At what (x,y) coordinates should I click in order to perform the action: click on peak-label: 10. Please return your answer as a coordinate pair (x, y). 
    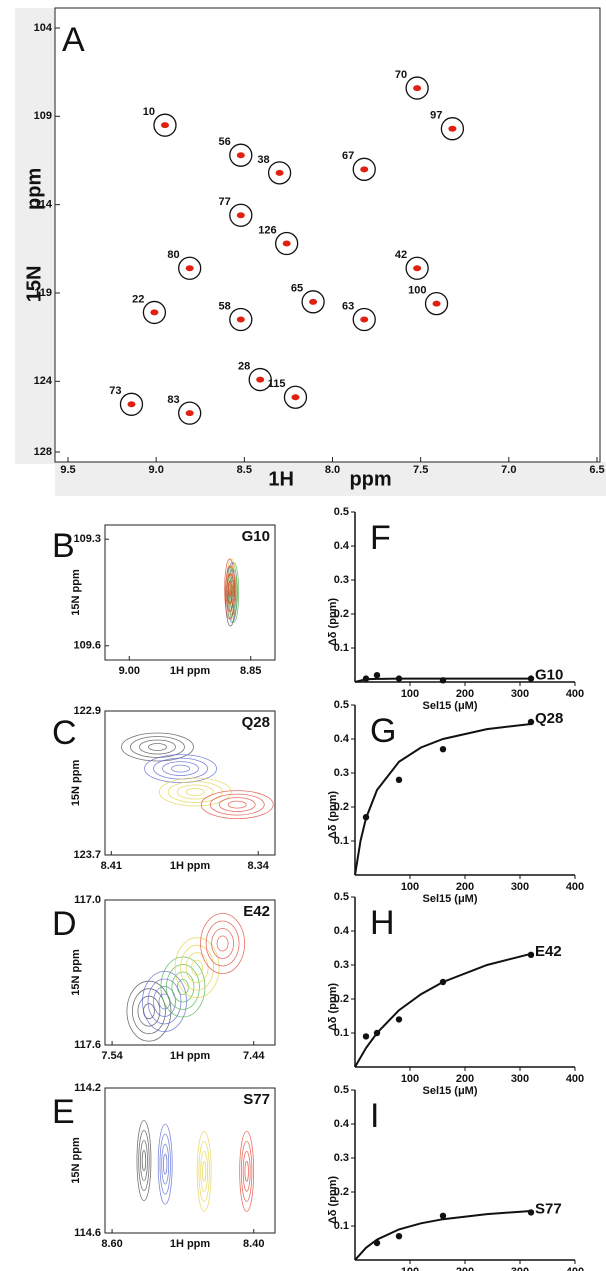
    Looking at the image, I should click on (149, 112).